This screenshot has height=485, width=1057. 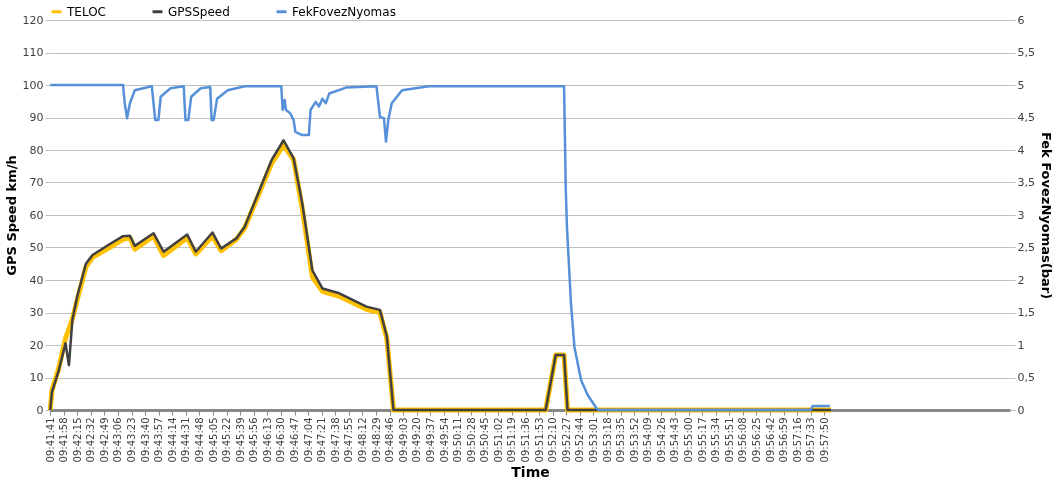 What do you see at coordinates (77, 440) in the screenshot?
I see `x-tick-label: 09:42:15` at bounding box center [77, 440].